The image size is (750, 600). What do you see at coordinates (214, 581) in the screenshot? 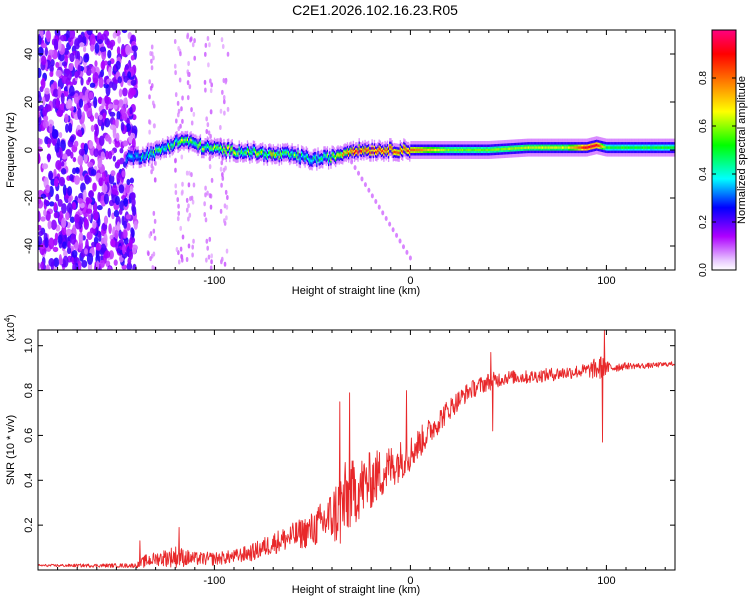
I see `x-tick-label: -100` at bounding box center [214, 581].